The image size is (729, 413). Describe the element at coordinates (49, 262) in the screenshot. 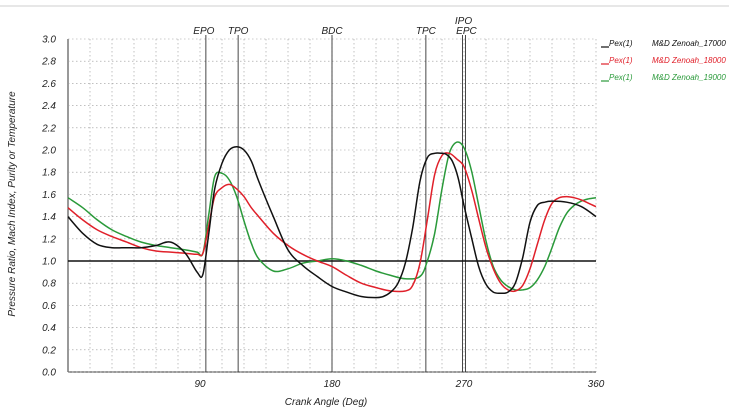

I see `y-tick-label: 1.0` at that location.